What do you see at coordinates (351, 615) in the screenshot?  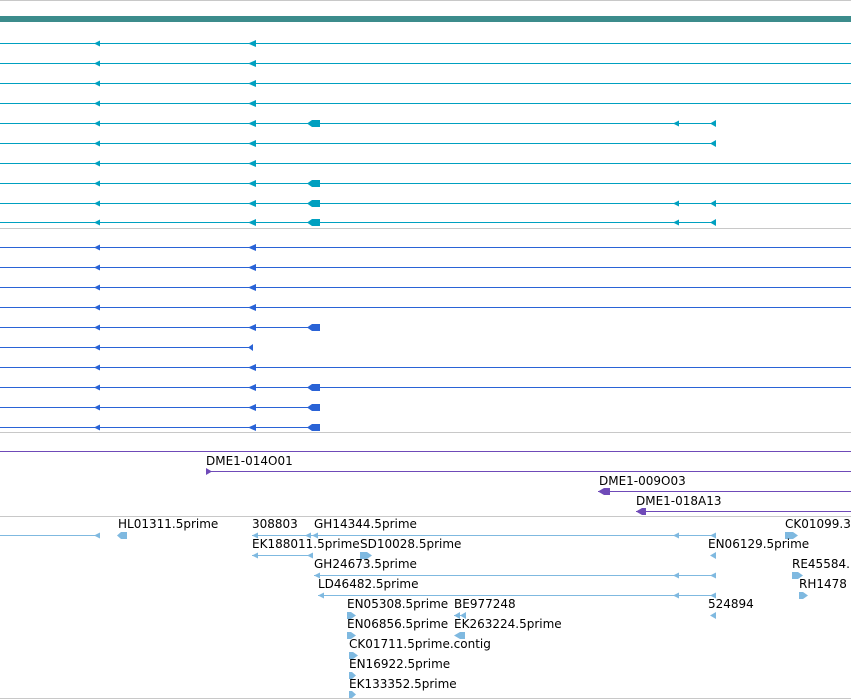 I see `est-block-en05308` at bounding box center [351, 615].